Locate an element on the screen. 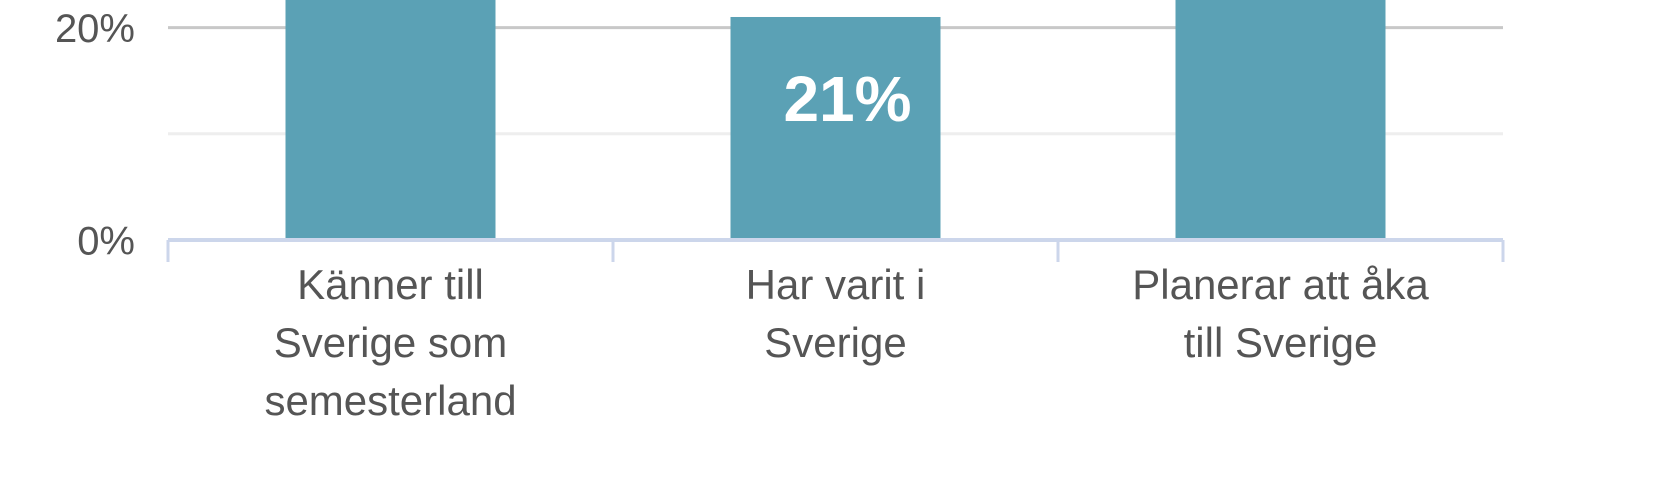 This screenshot has width=1669, height=482. y-tick-label: 20% is located at coordinates (95, 29).